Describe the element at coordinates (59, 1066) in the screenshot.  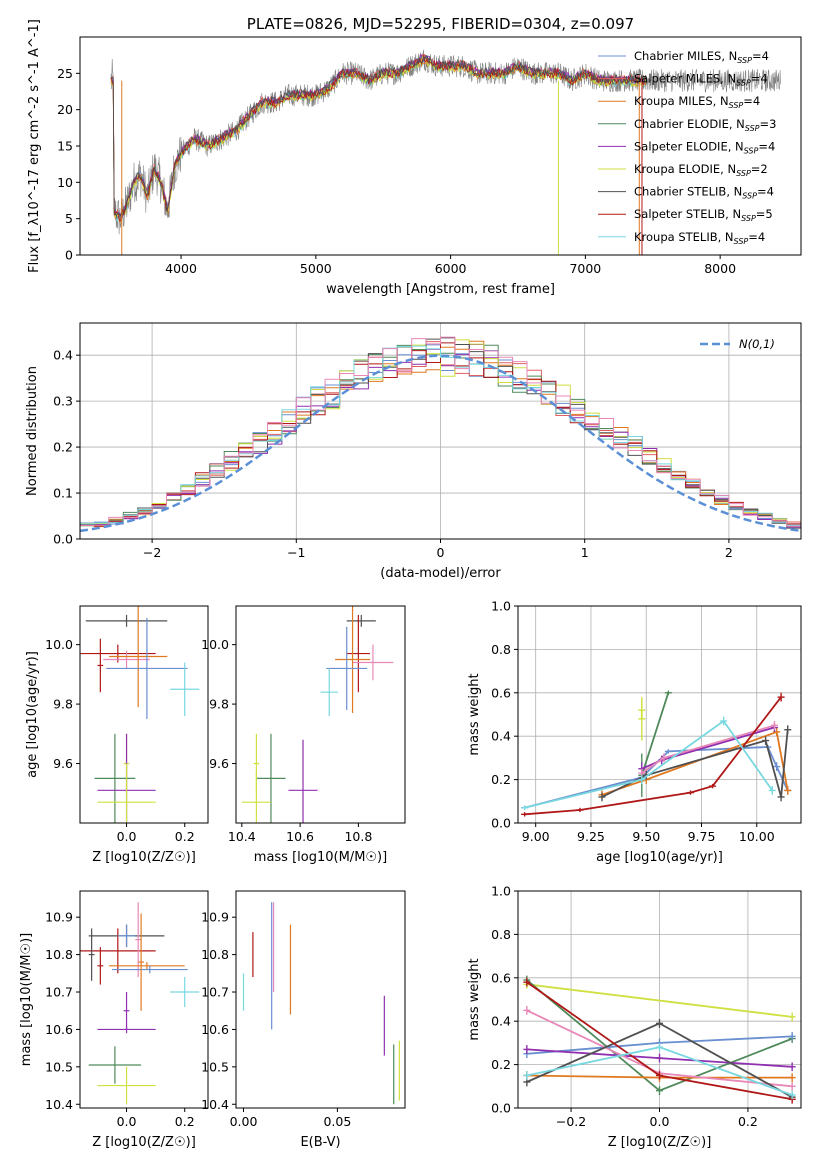
I see `y-tick-label: 10.5` at that location.